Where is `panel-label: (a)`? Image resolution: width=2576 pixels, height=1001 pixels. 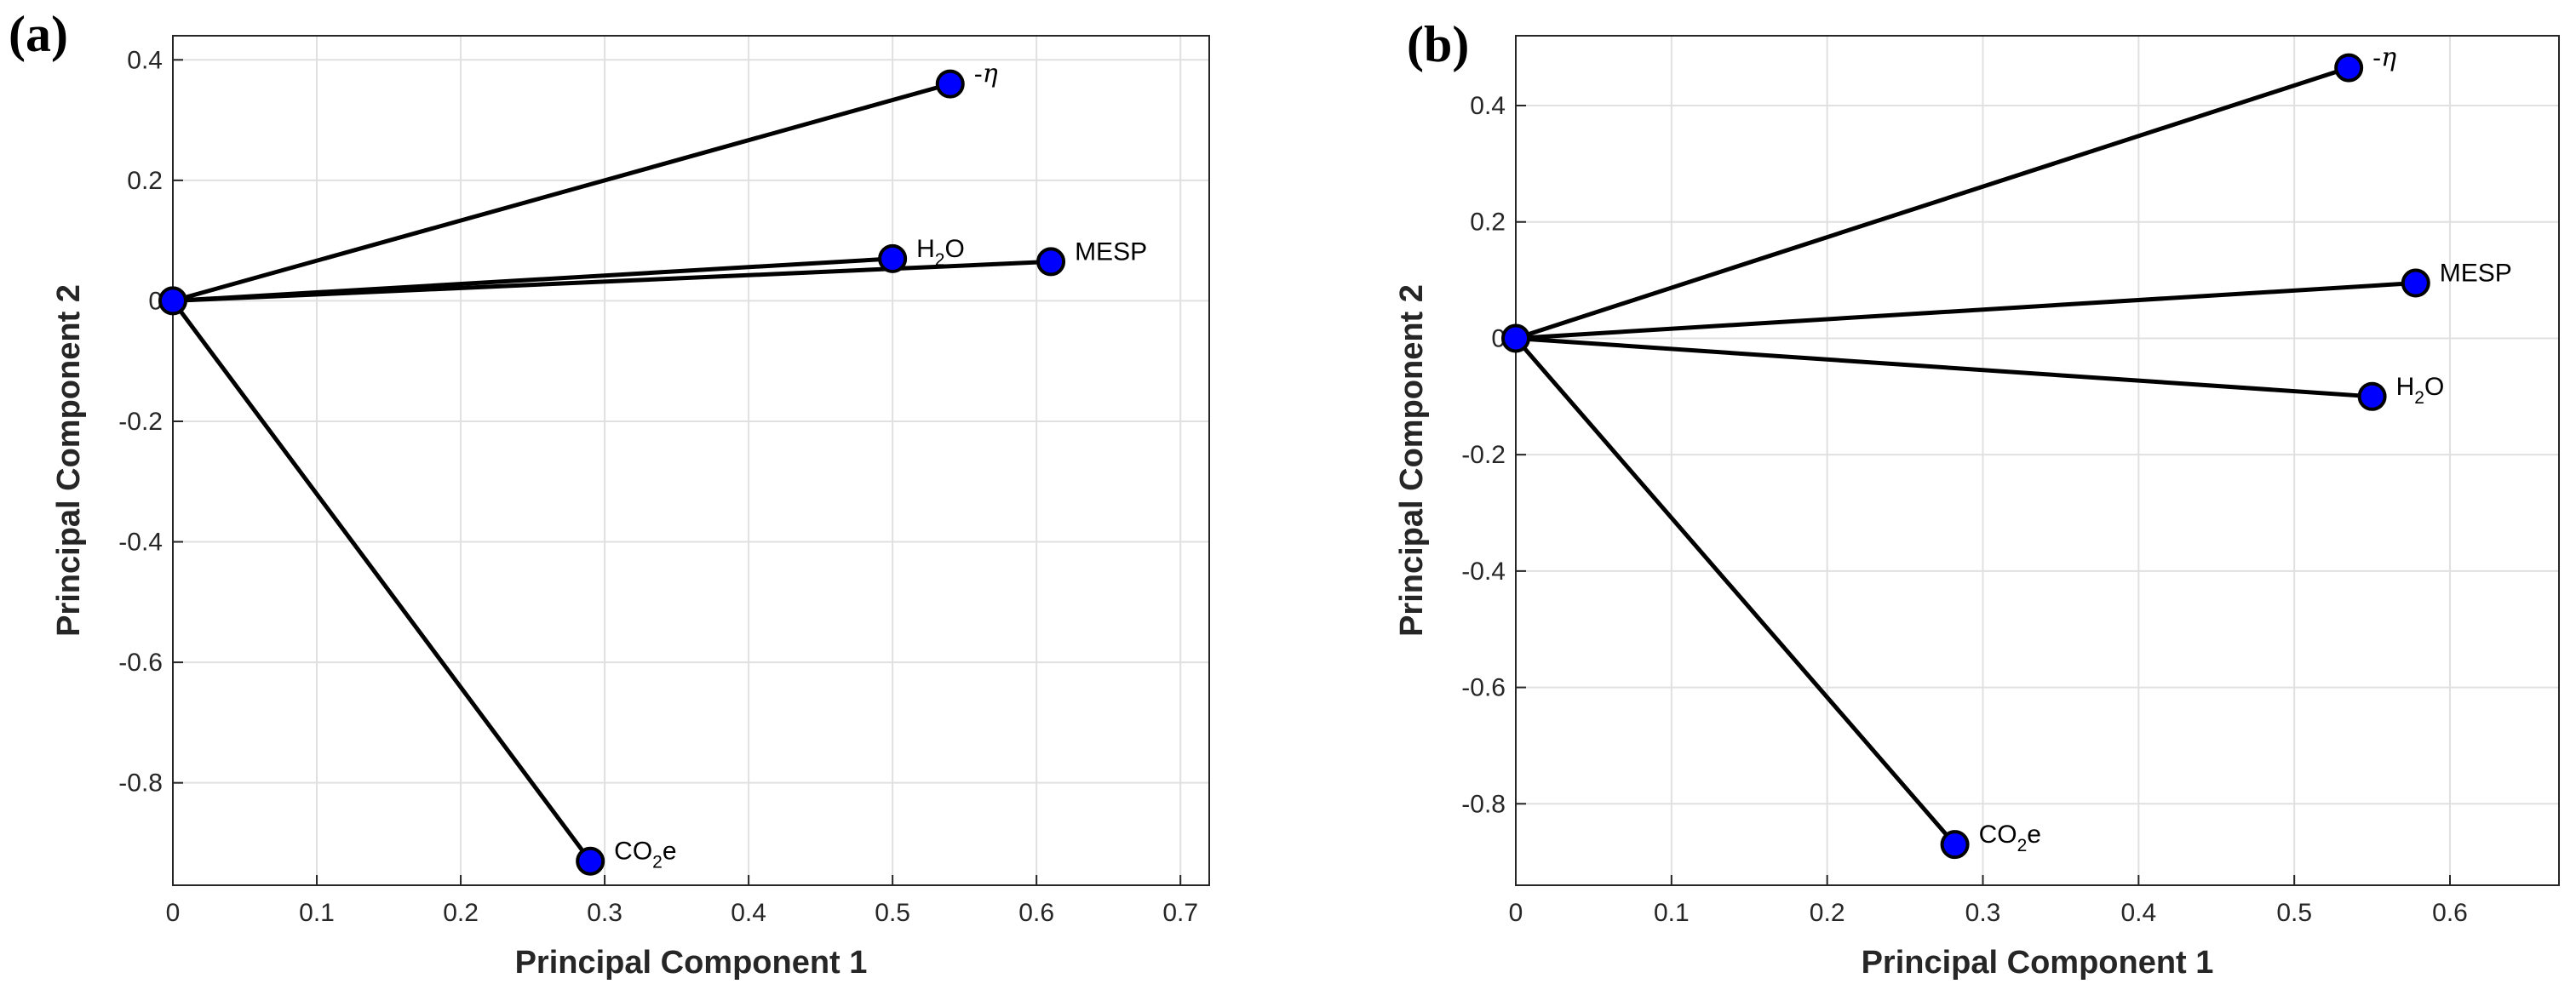 panel-label: (a) is located at coordinates (38, 34).